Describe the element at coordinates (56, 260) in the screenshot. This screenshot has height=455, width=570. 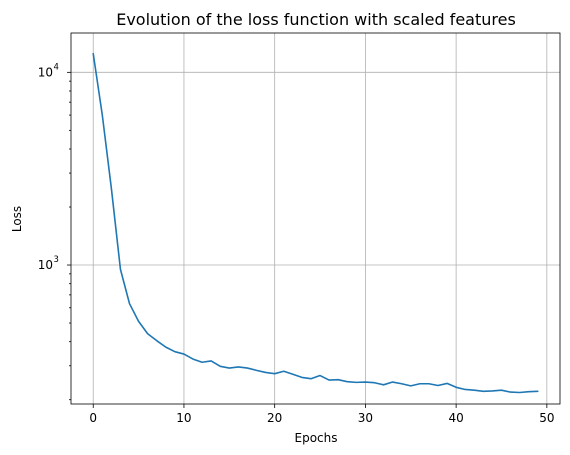
I see `y-tick-exponent: 3` at that location.